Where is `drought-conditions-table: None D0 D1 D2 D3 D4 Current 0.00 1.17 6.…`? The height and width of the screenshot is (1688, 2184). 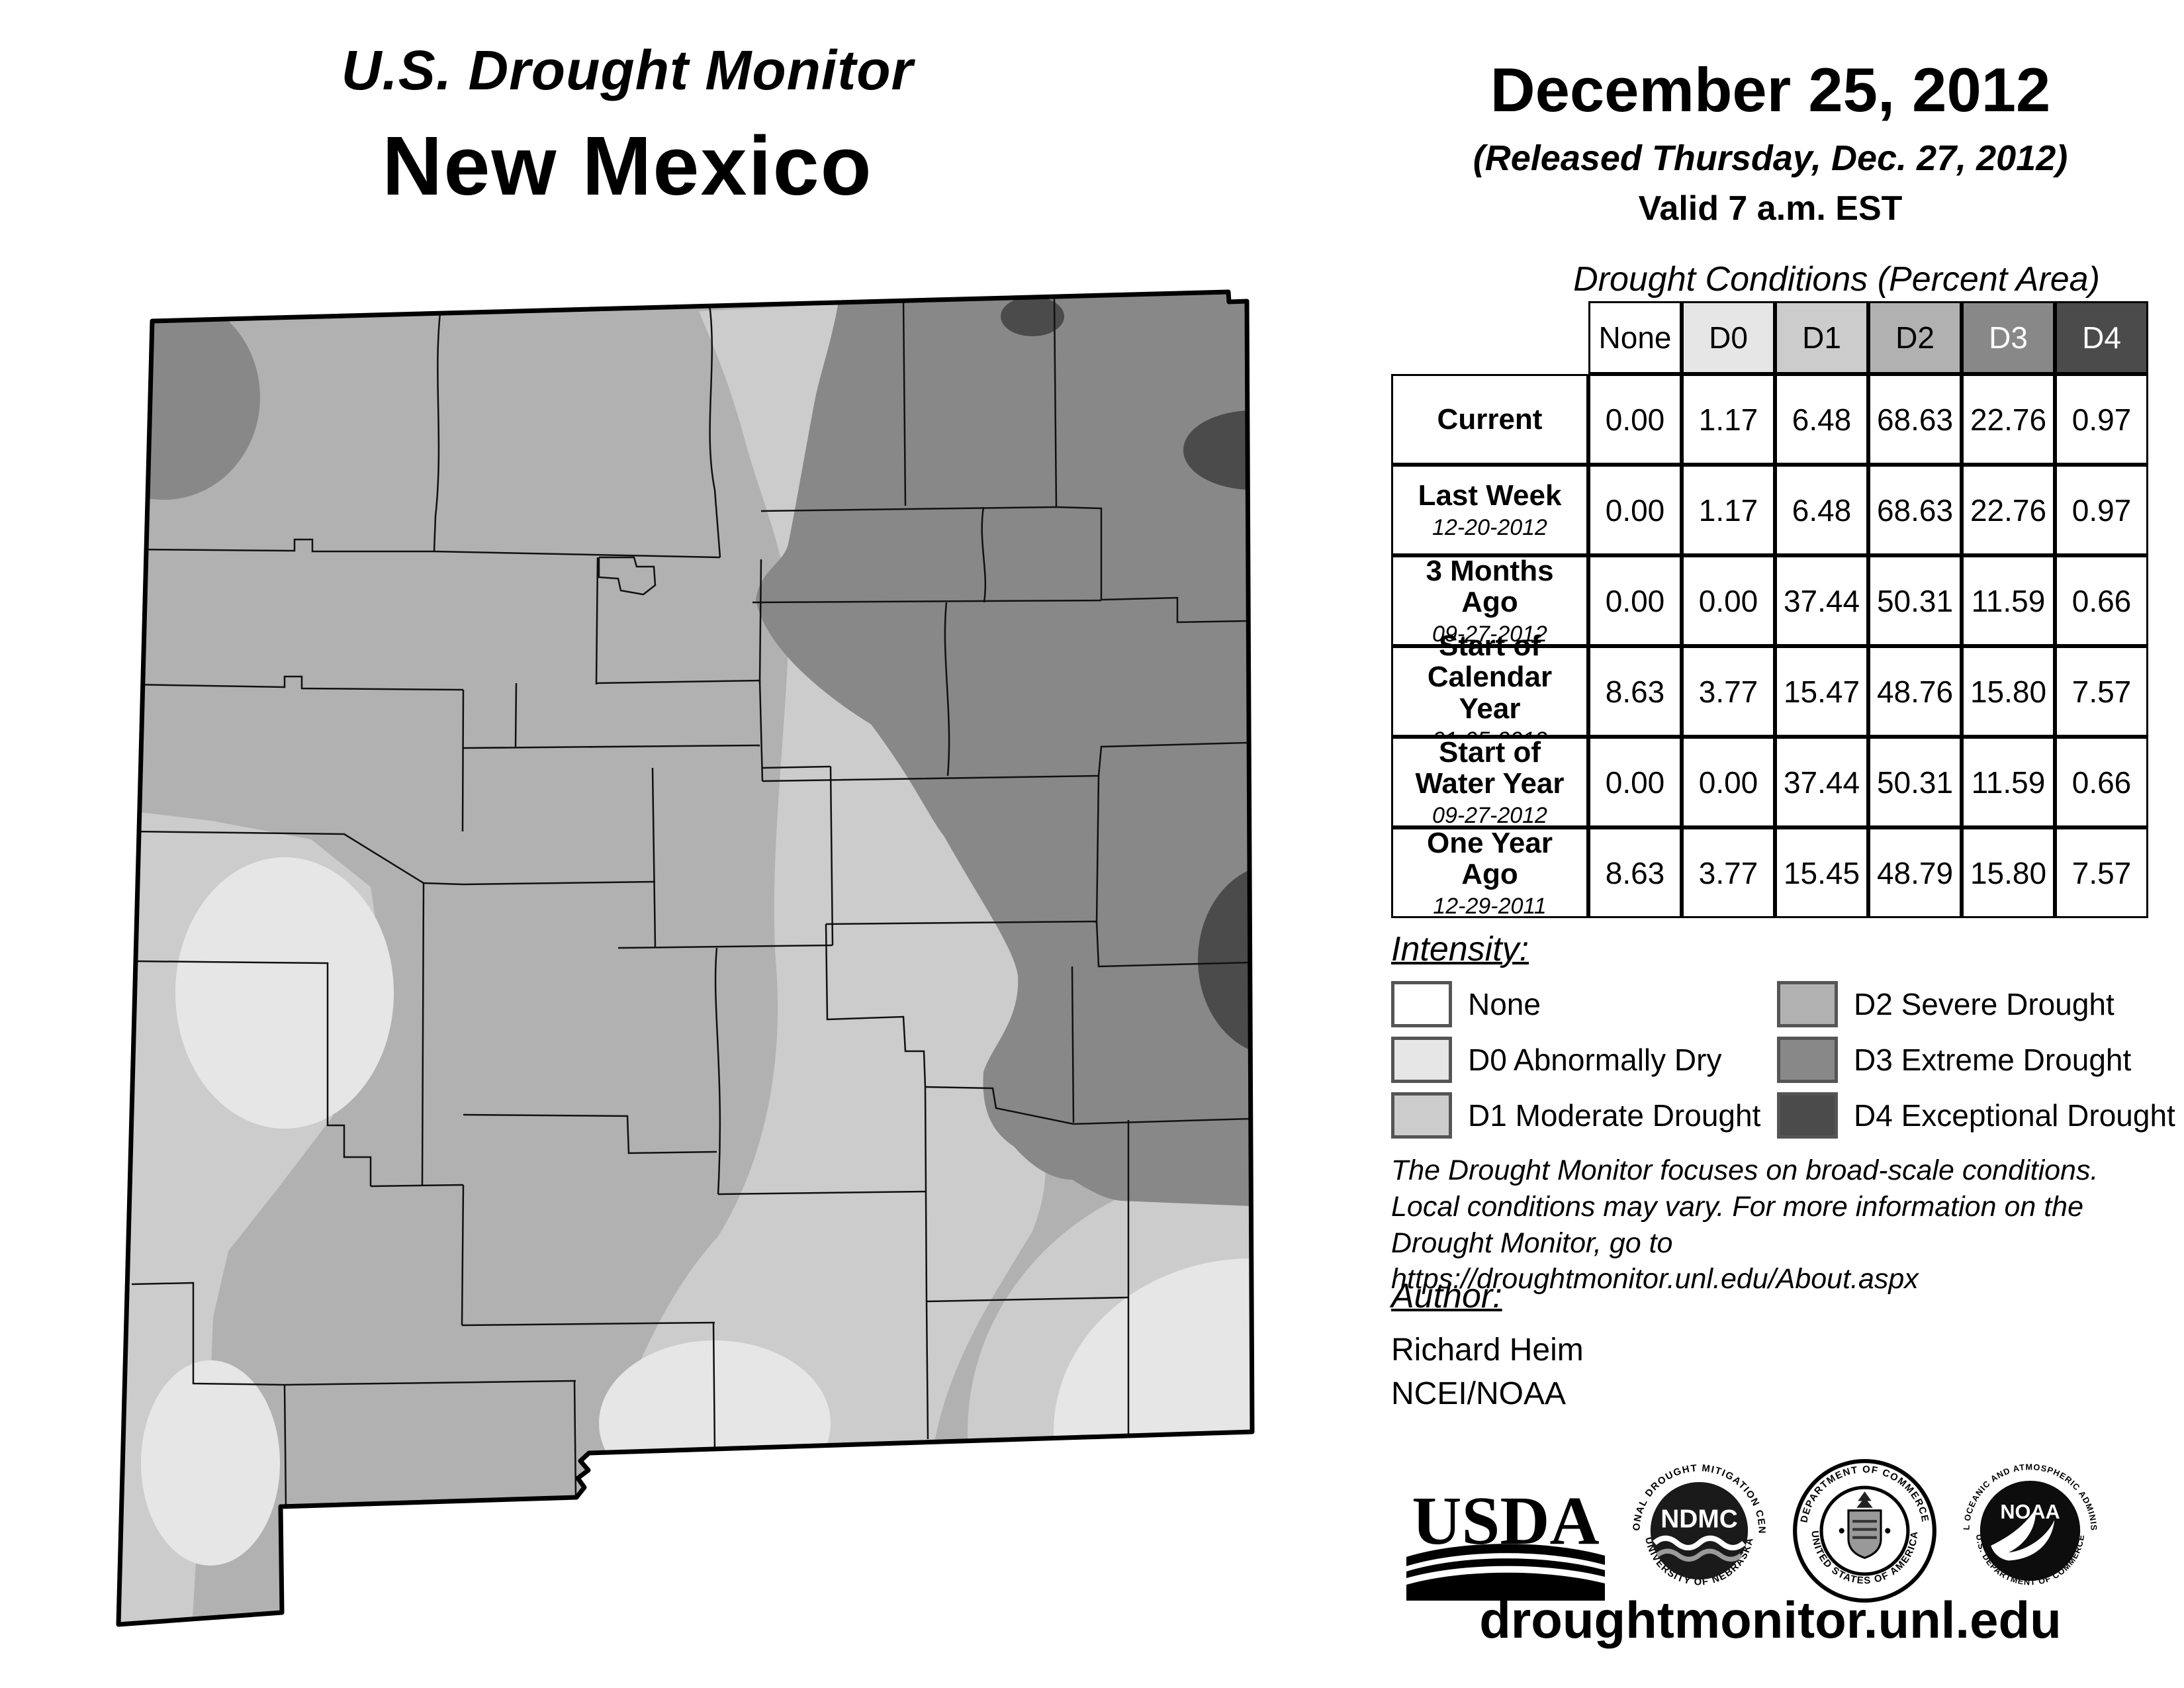
drought-conditions-table: None D0 D1 D2 D3 D4 Current 0.00 1.17 6.… is located at coordinates (1769, 609).